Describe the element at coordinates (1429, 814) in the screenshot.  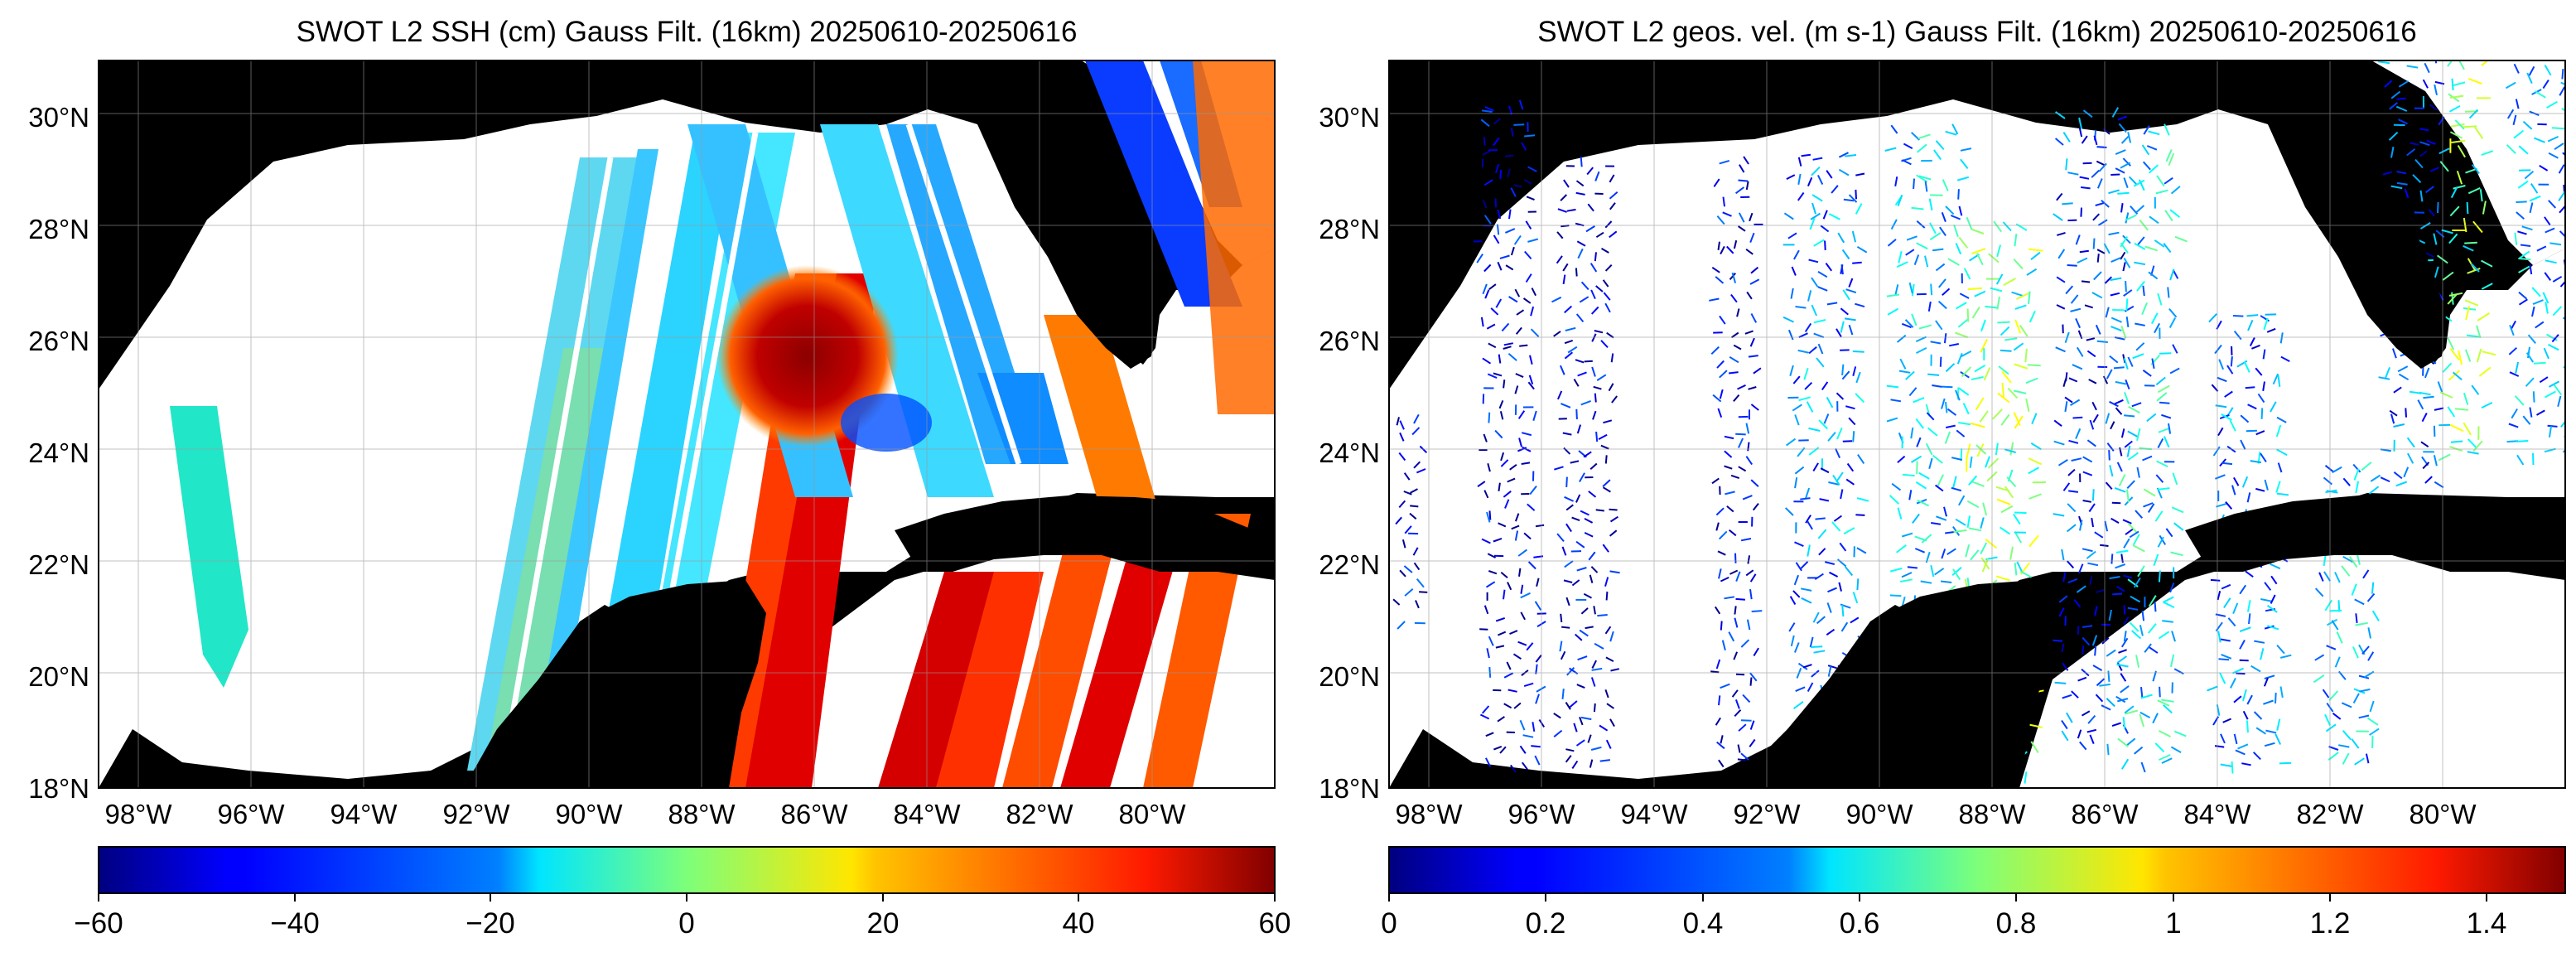
I see `lon-label: 98°W` at that location.